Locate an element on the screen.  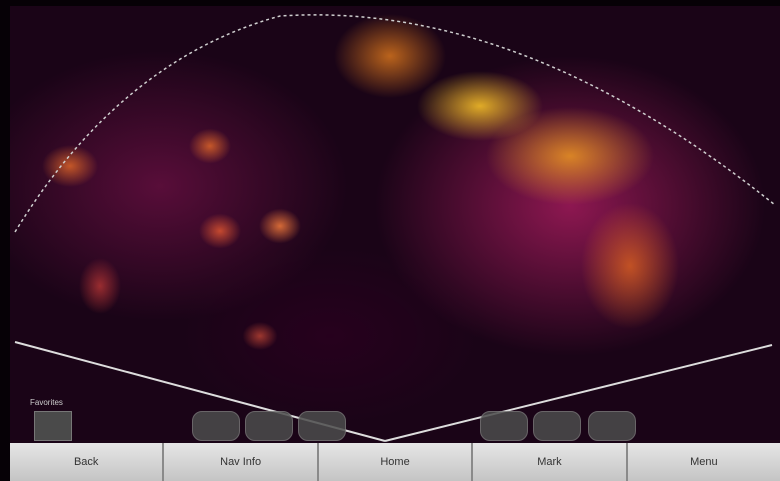
menu-button: Back is located at coordinates (87, 462).